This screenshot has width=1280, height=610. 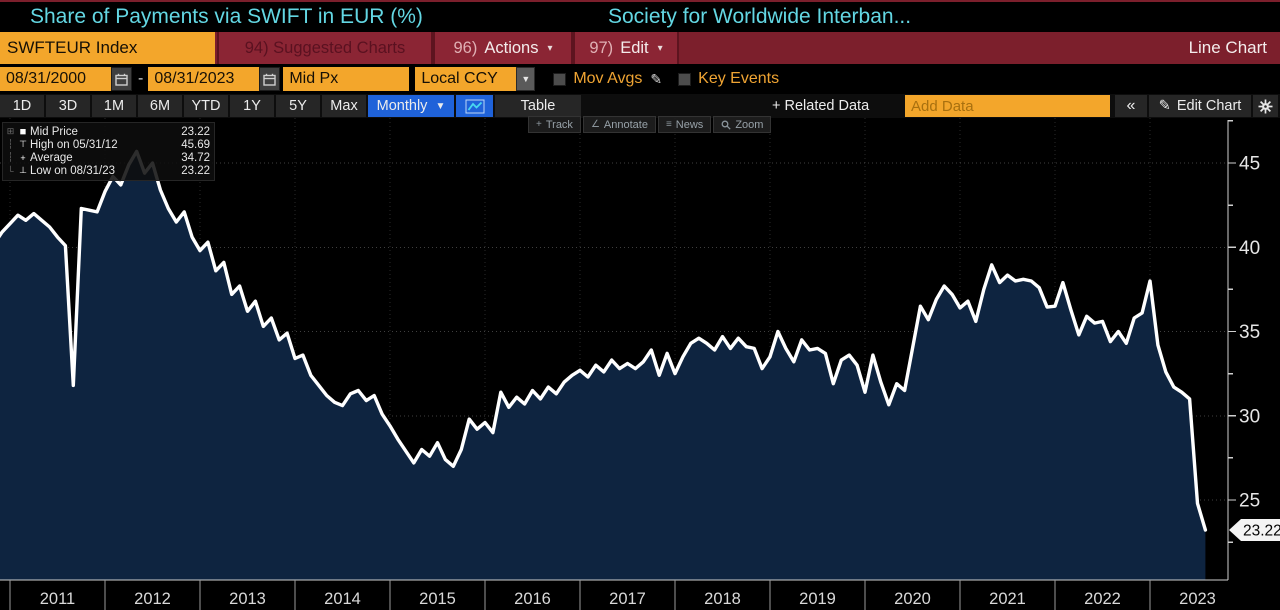 What do you see at coordinates (465, 47) in the screenshot?
I see `actions-shortcut: 96)` at bounding box center [465, 47].